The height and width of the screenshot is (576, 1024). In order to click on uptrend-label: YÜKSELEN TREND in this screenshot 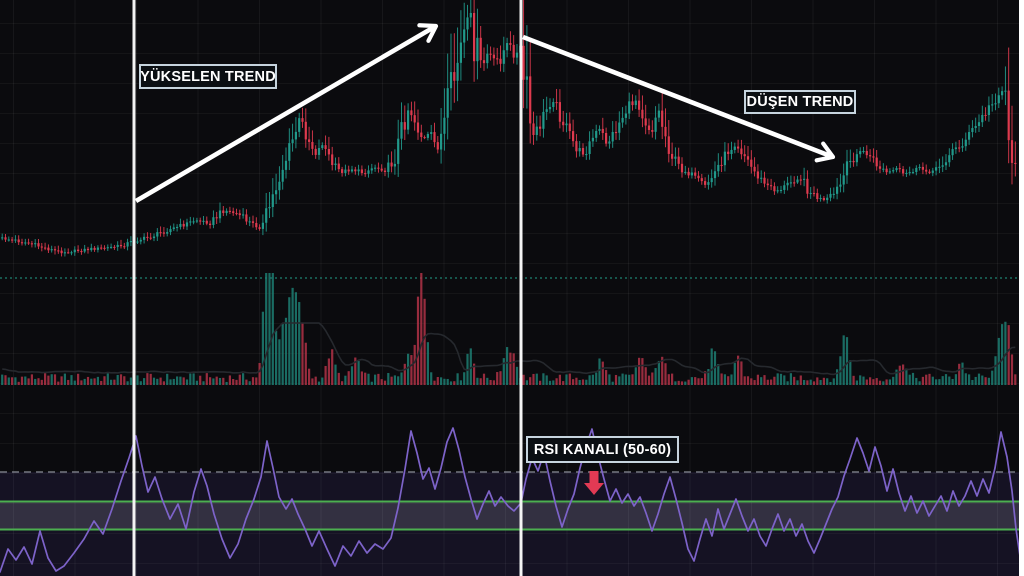, I will do `click(208, 76)`.